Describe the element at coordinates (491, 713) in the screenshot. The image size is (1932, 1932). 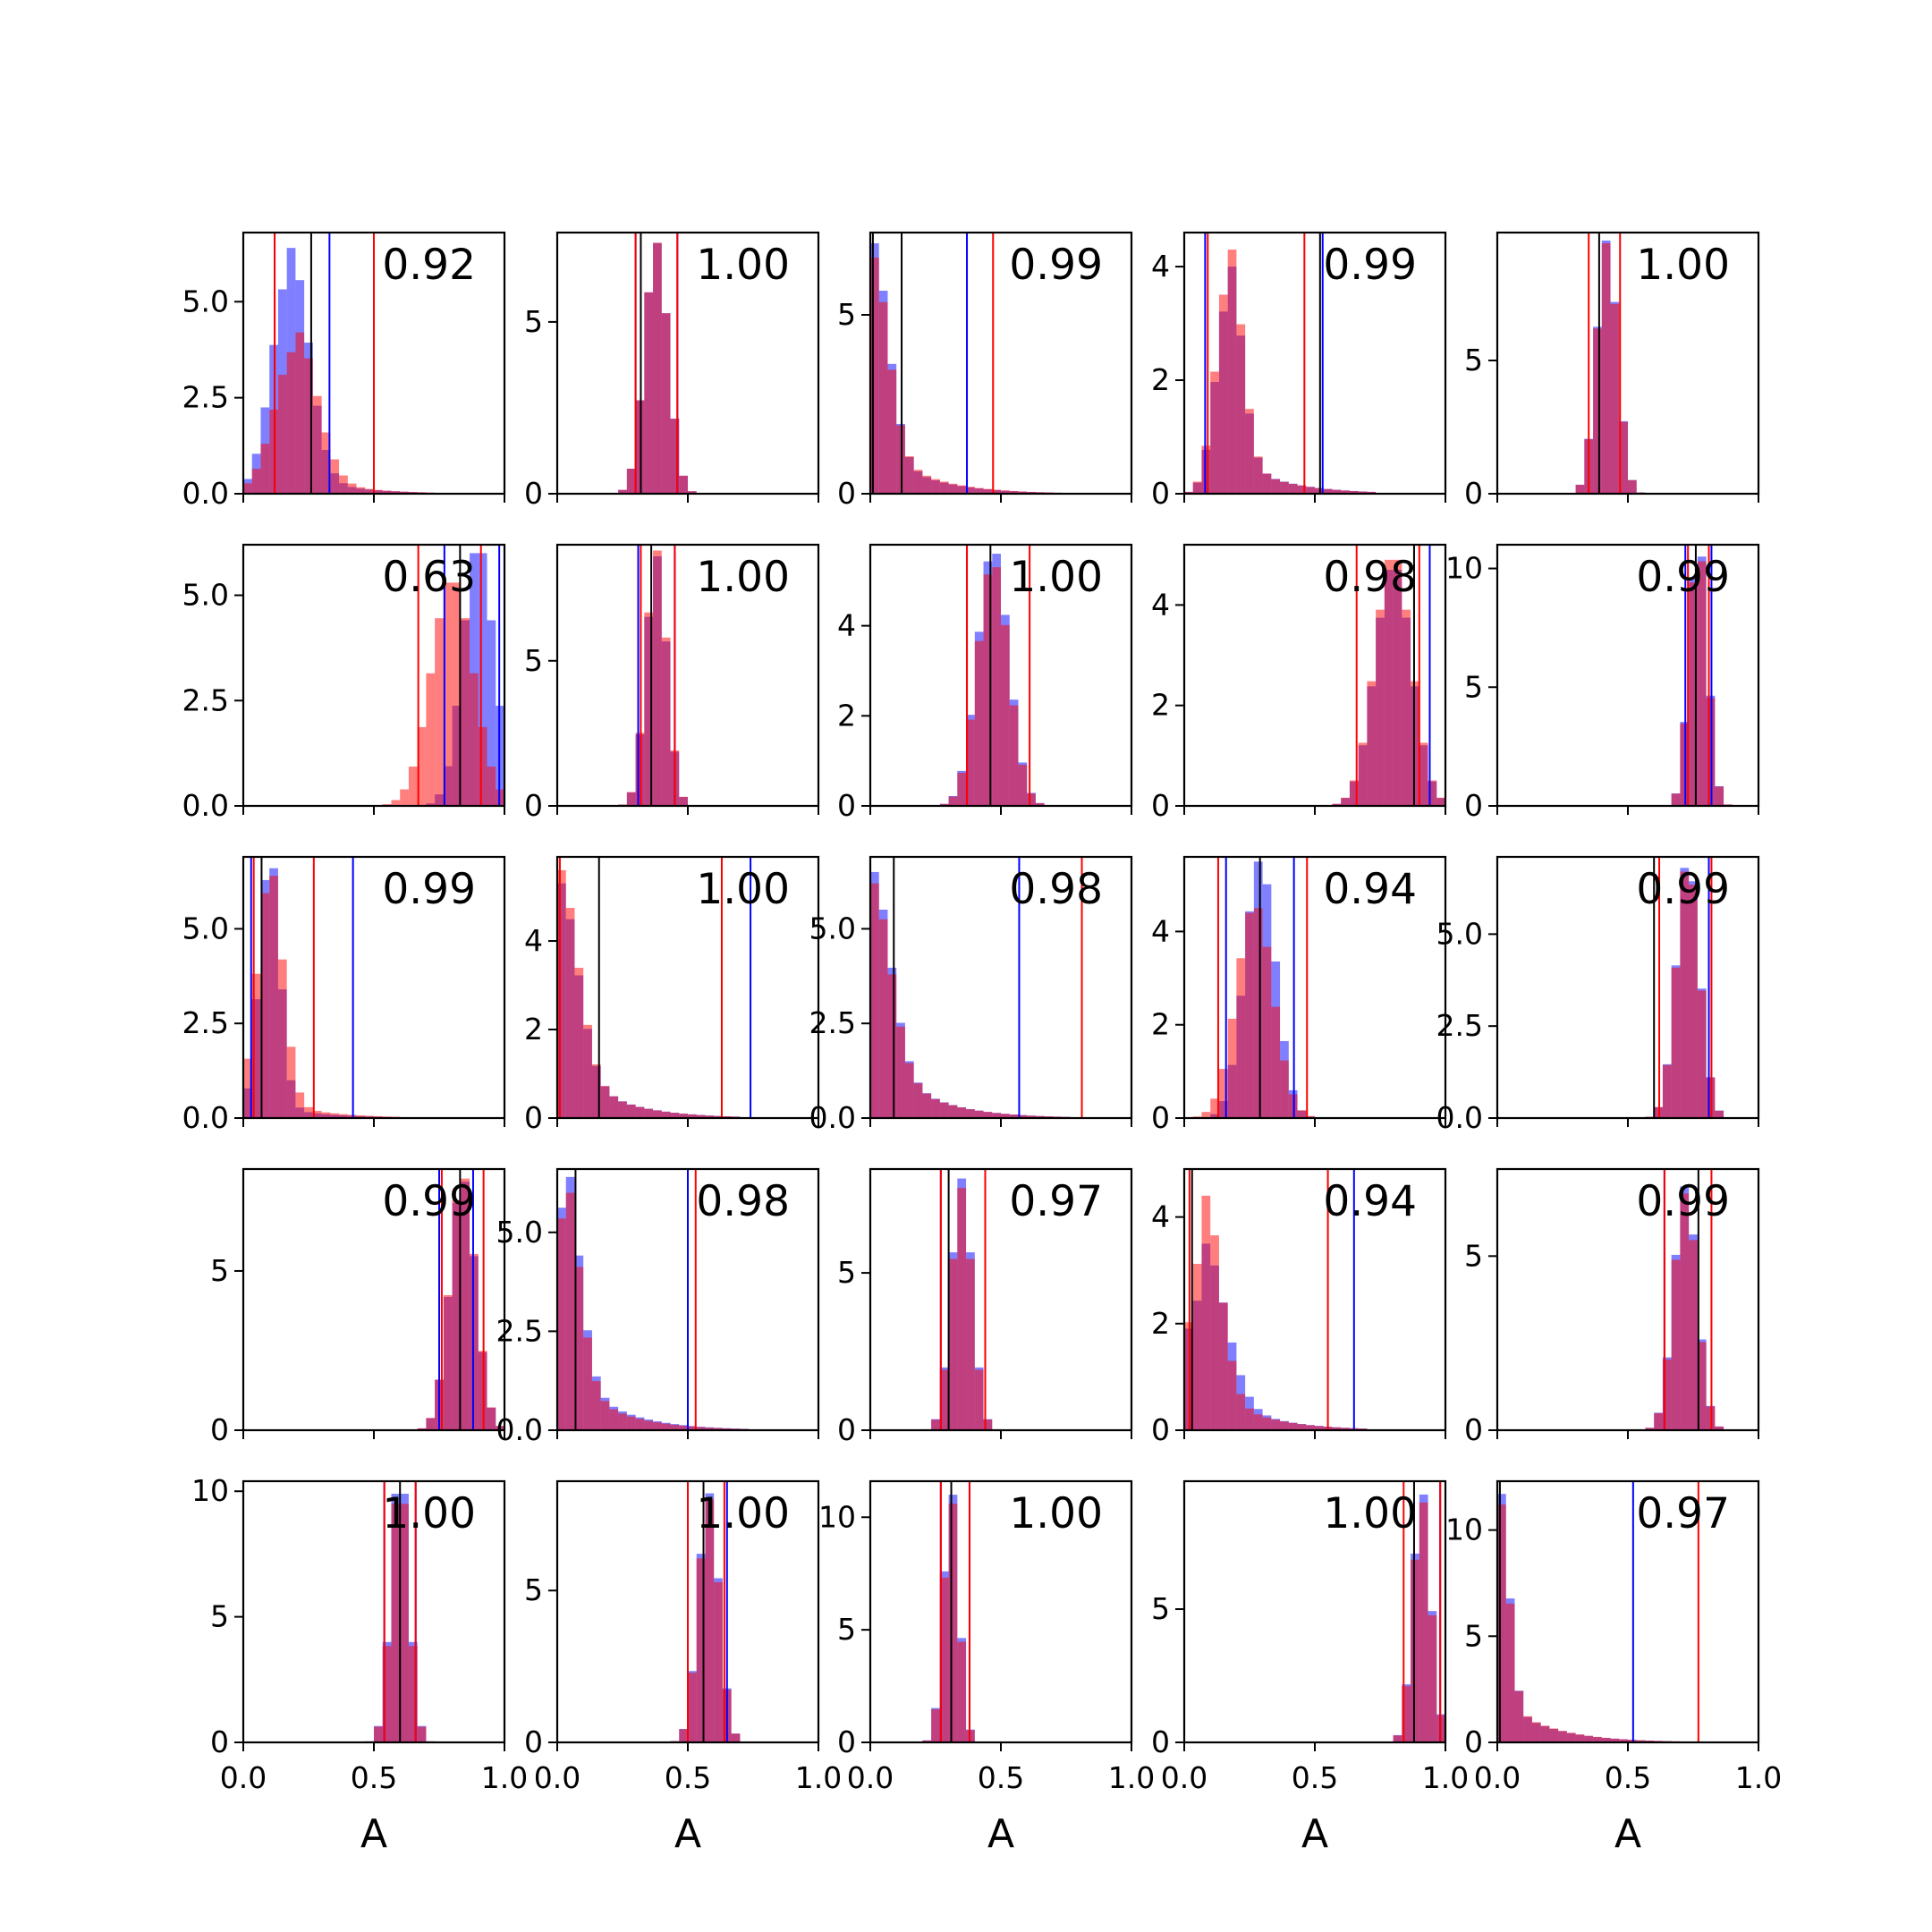
I see `blue-histogram-bar` at that location.